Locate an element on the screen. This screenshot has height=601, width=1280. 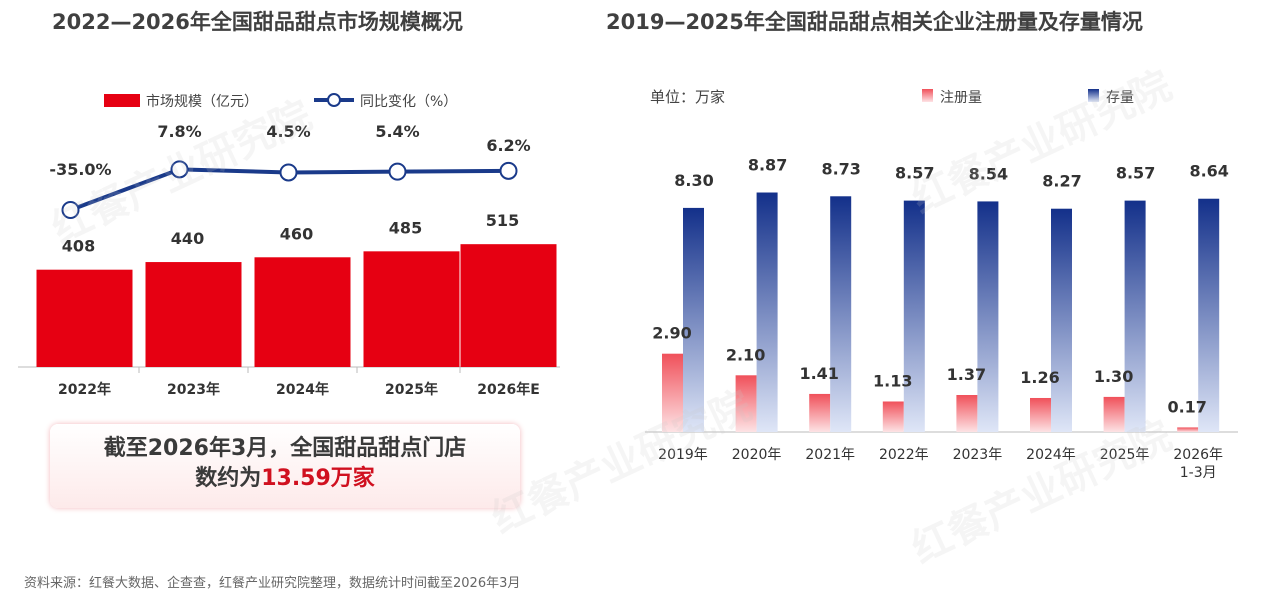
x-tick-label: 2020年 is located at coordinates (757, 455).